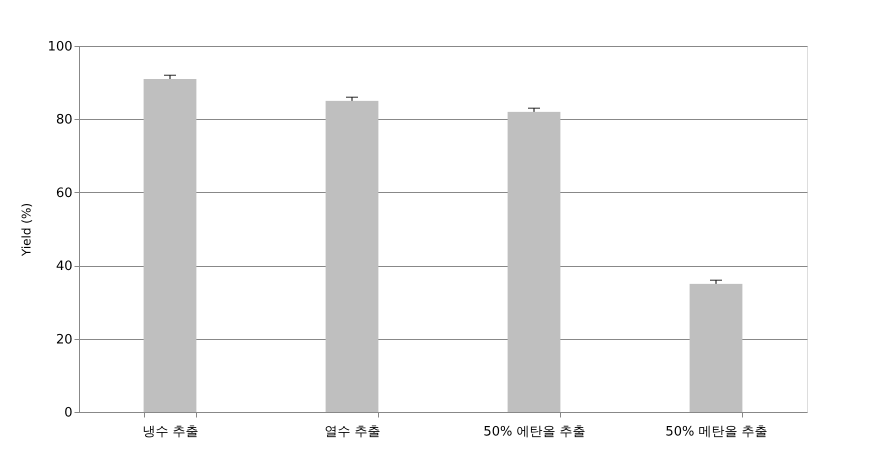  Describe the element at coordinates (27, 230) in the screenshot. I see `y-axis-title: Yield (%)` at that location.